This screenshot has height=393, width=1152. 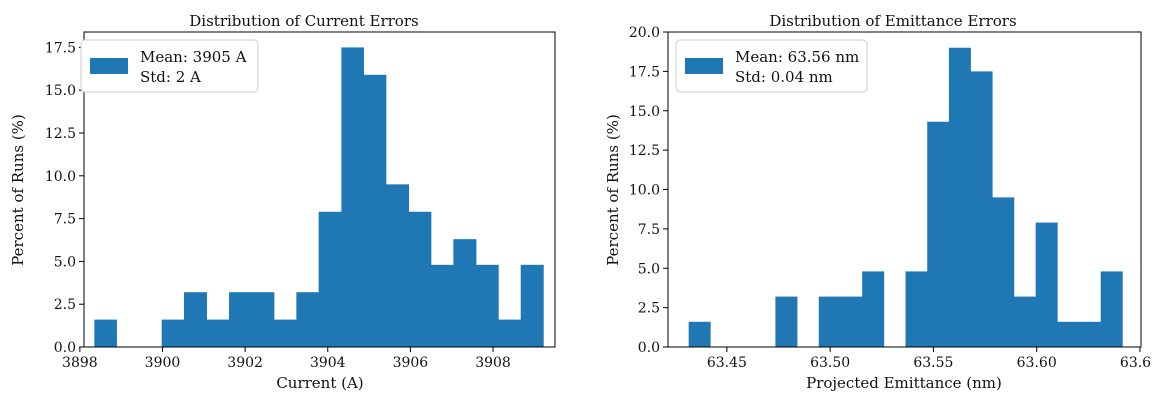 What do you see at coordinates (830, 363) in the screenshot?
I see `x-tick-label: 63.50` at bounding box center [830, 363].